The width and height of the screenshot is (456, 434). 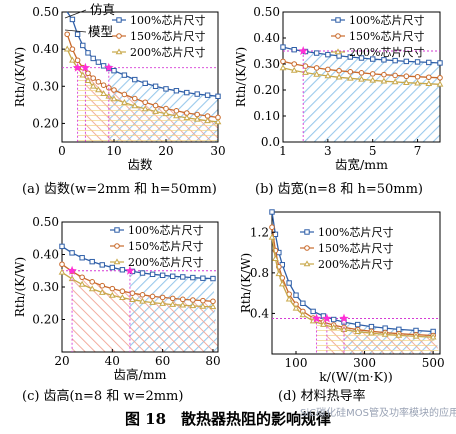 What do you see at coordinates (119, 189) in the screenshot?
I see `caption-a: (a) 齿数(w=2mm 和 h=50mm)` at bounding box center [119, 189].